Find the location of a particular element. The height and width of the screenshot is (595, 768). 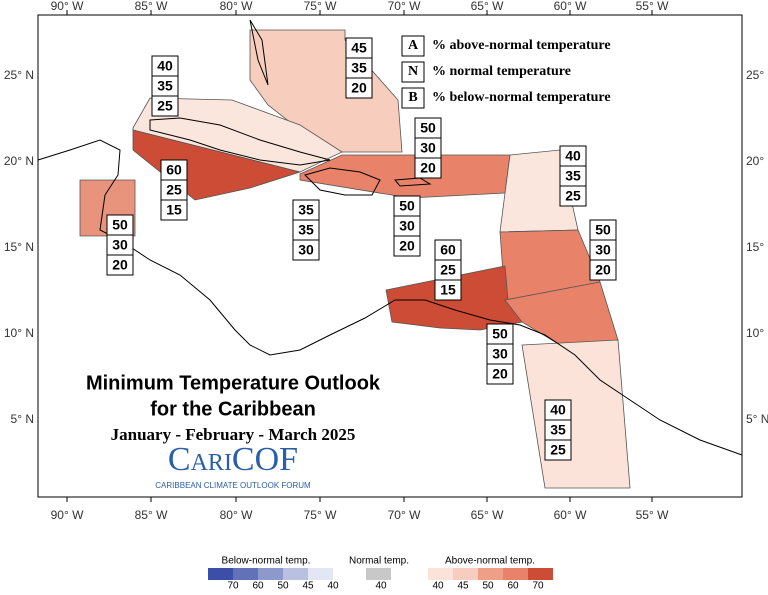

legend-label: Below-normal temp. is located at coordinates (266, 561).